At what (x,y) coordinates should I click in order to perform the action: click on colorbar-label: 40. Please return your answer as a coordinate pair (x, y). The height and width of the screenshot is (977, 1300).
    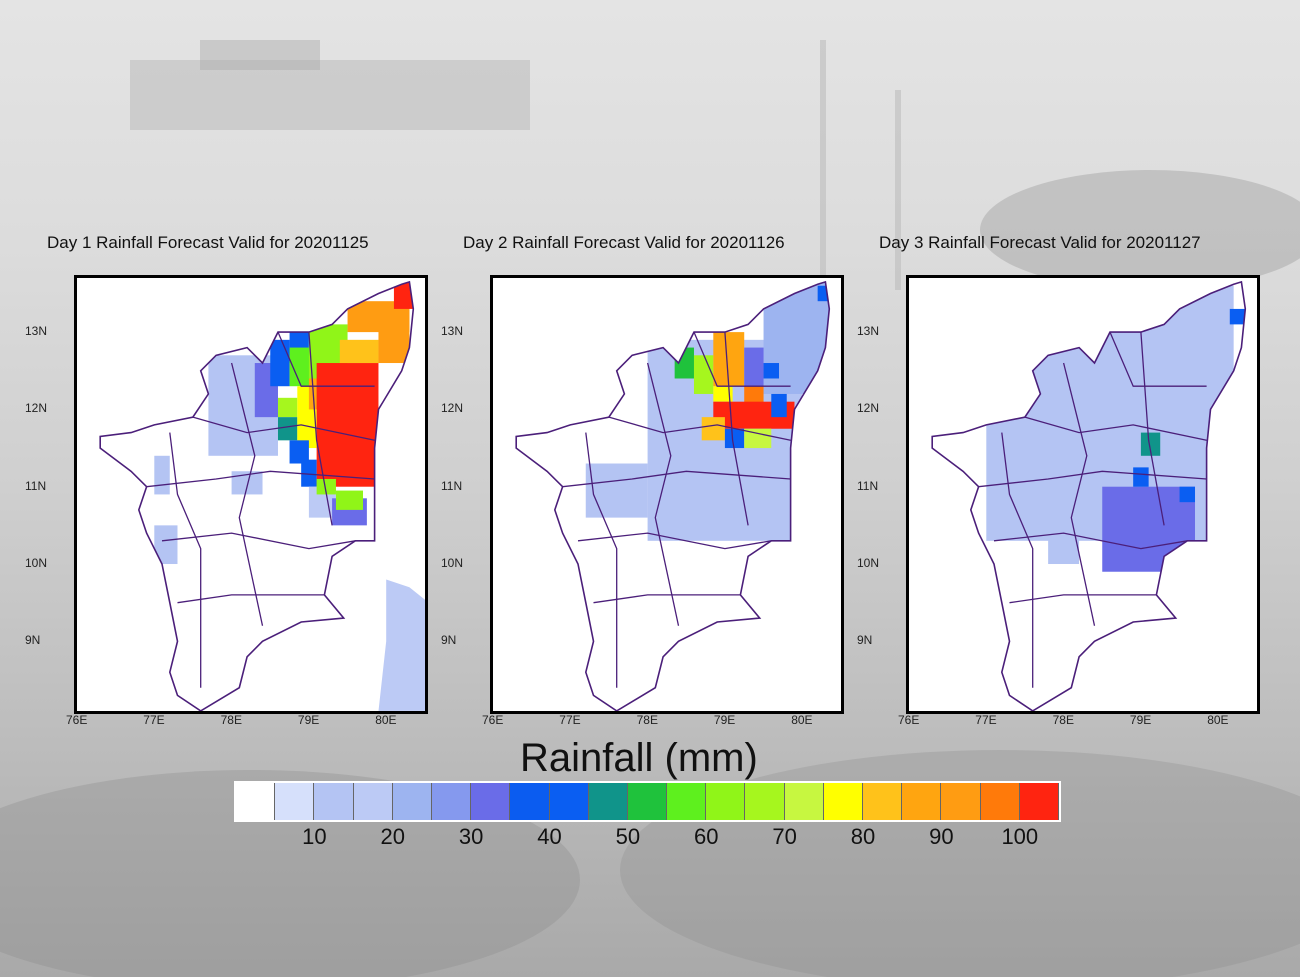
    Looking at the image, I should click on (549, 836).